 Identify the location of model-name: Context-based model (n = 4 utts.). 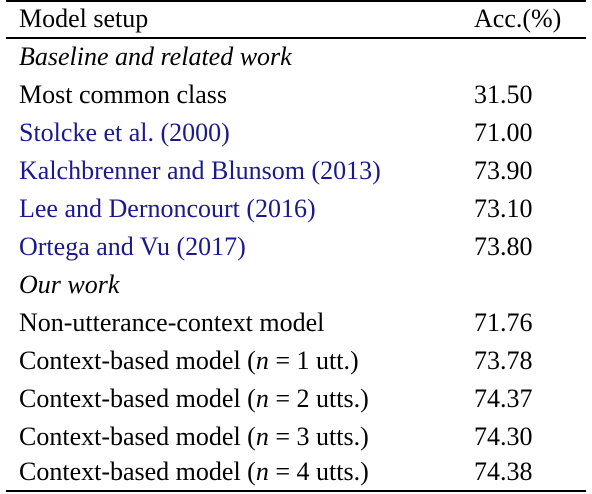
(194, 472).